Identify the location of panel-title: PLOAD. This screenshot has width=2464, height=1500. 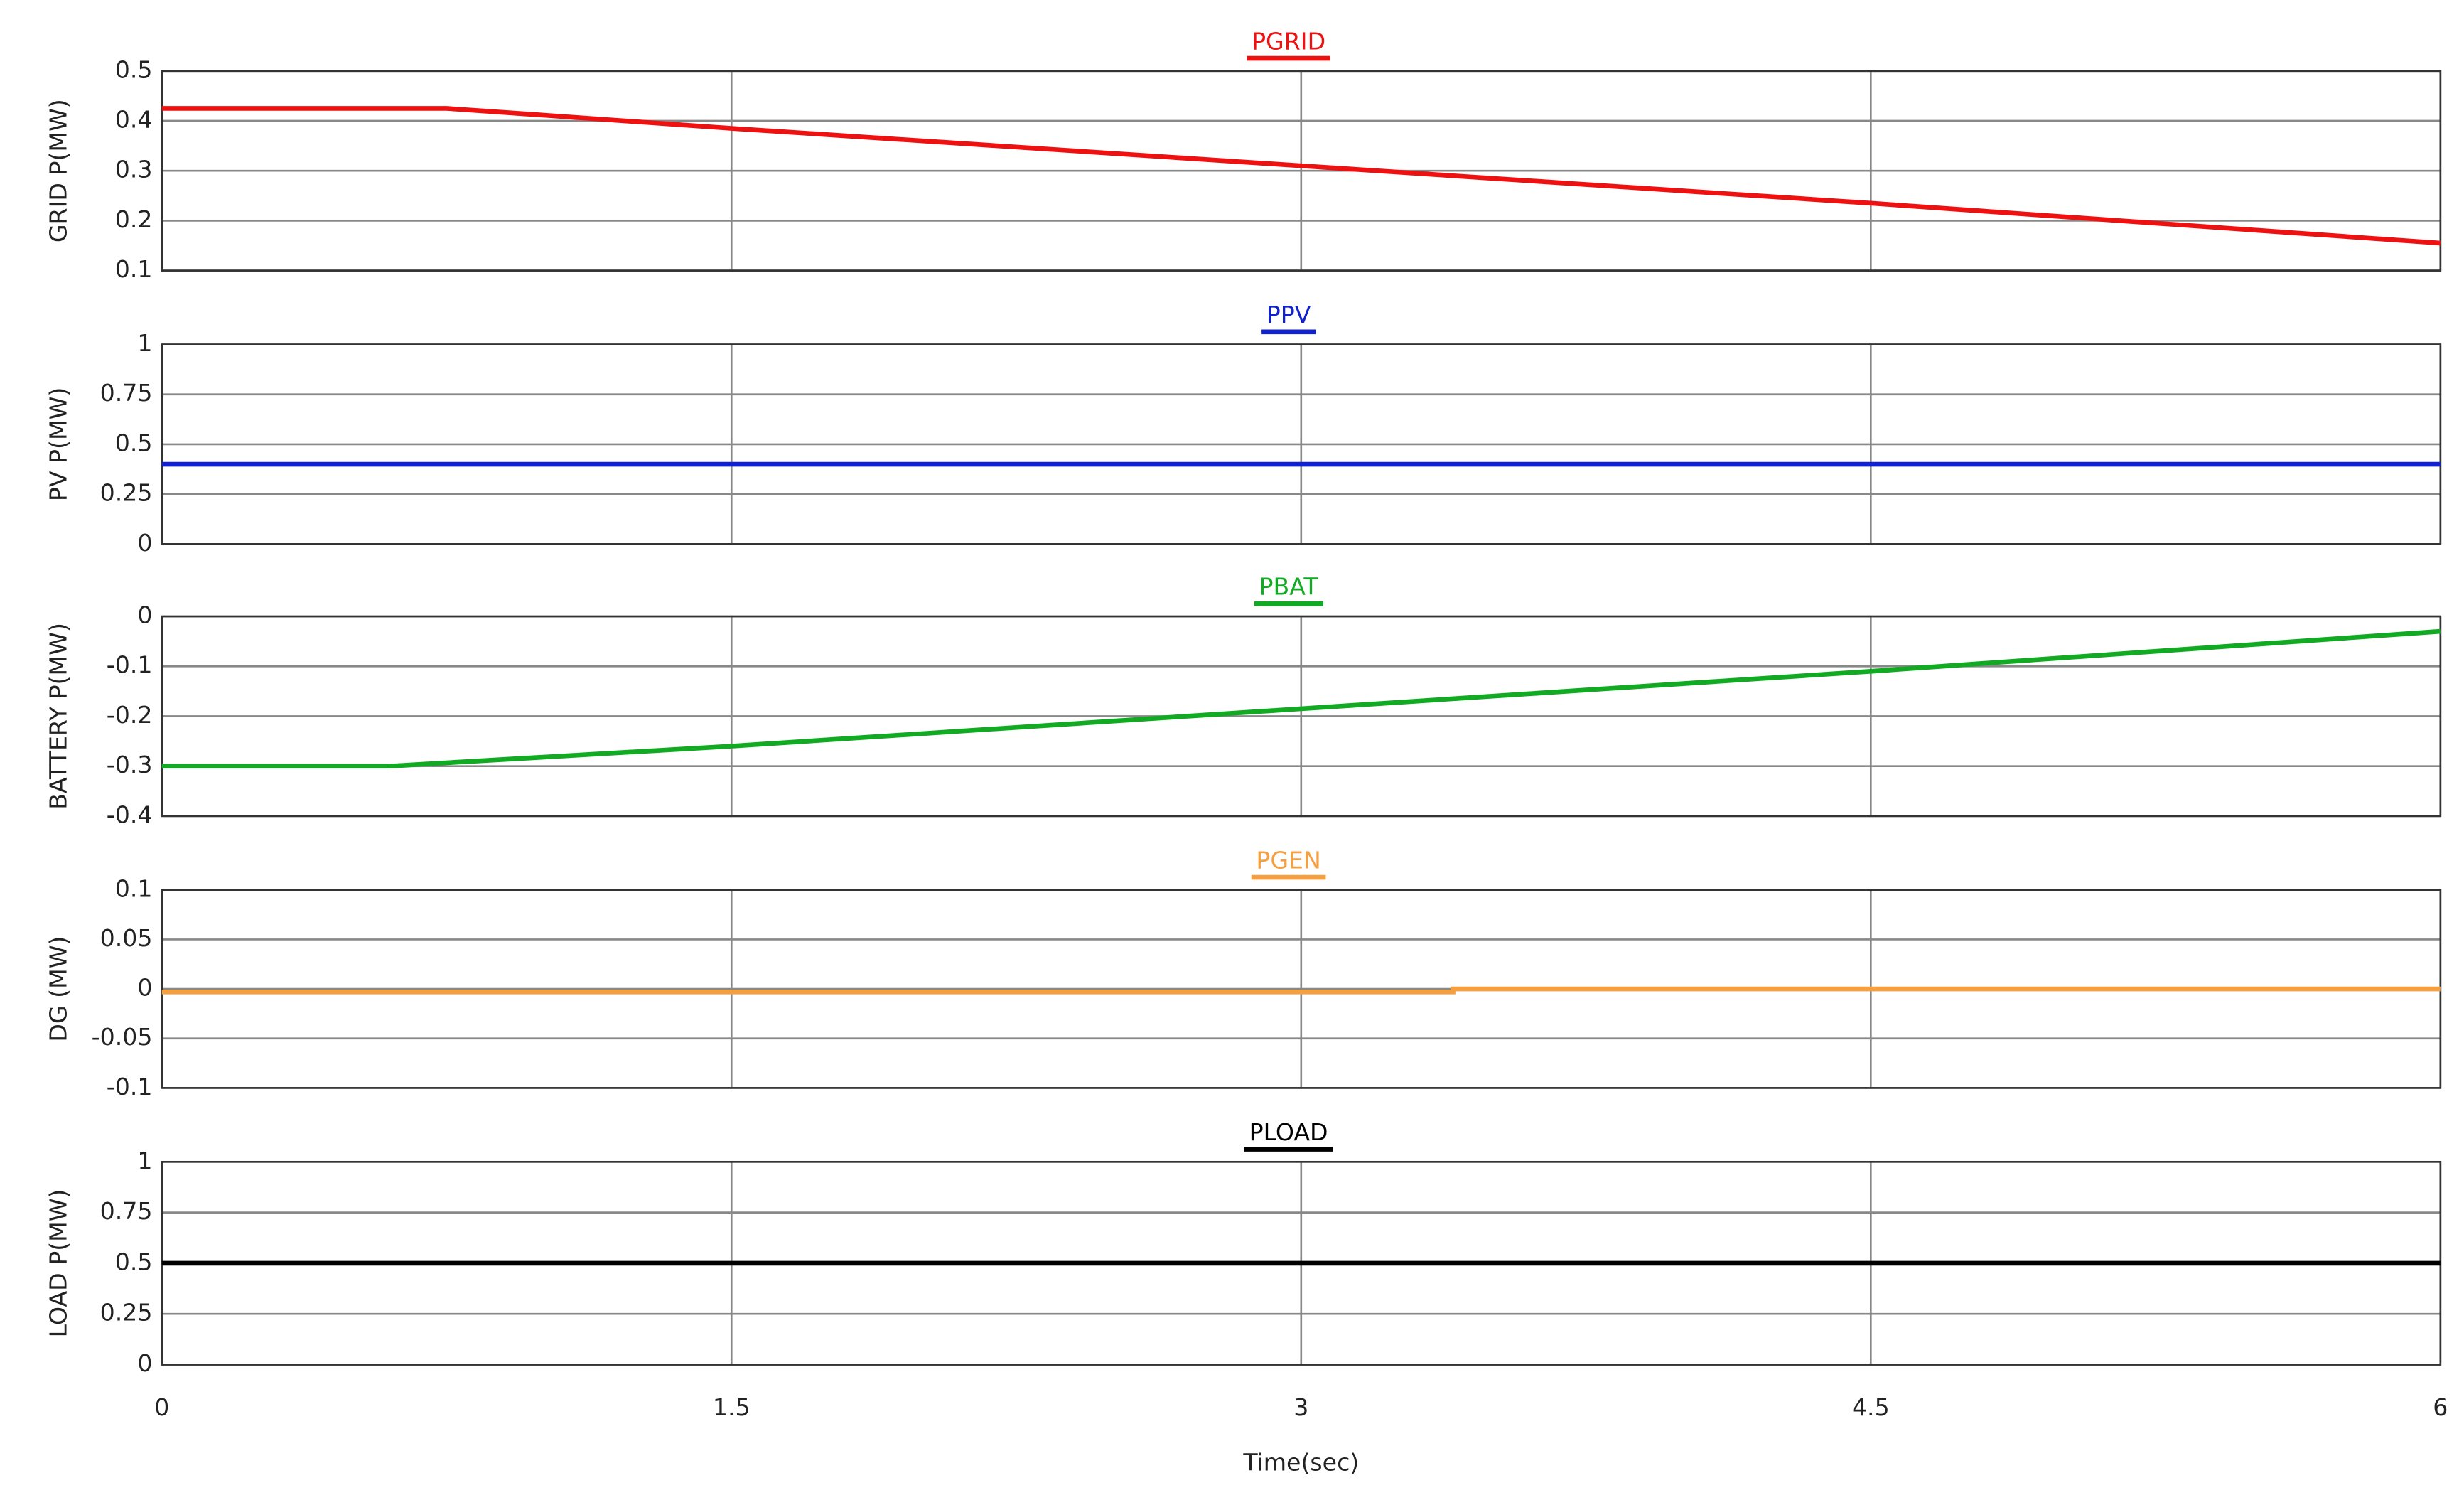
(1288, 1132).